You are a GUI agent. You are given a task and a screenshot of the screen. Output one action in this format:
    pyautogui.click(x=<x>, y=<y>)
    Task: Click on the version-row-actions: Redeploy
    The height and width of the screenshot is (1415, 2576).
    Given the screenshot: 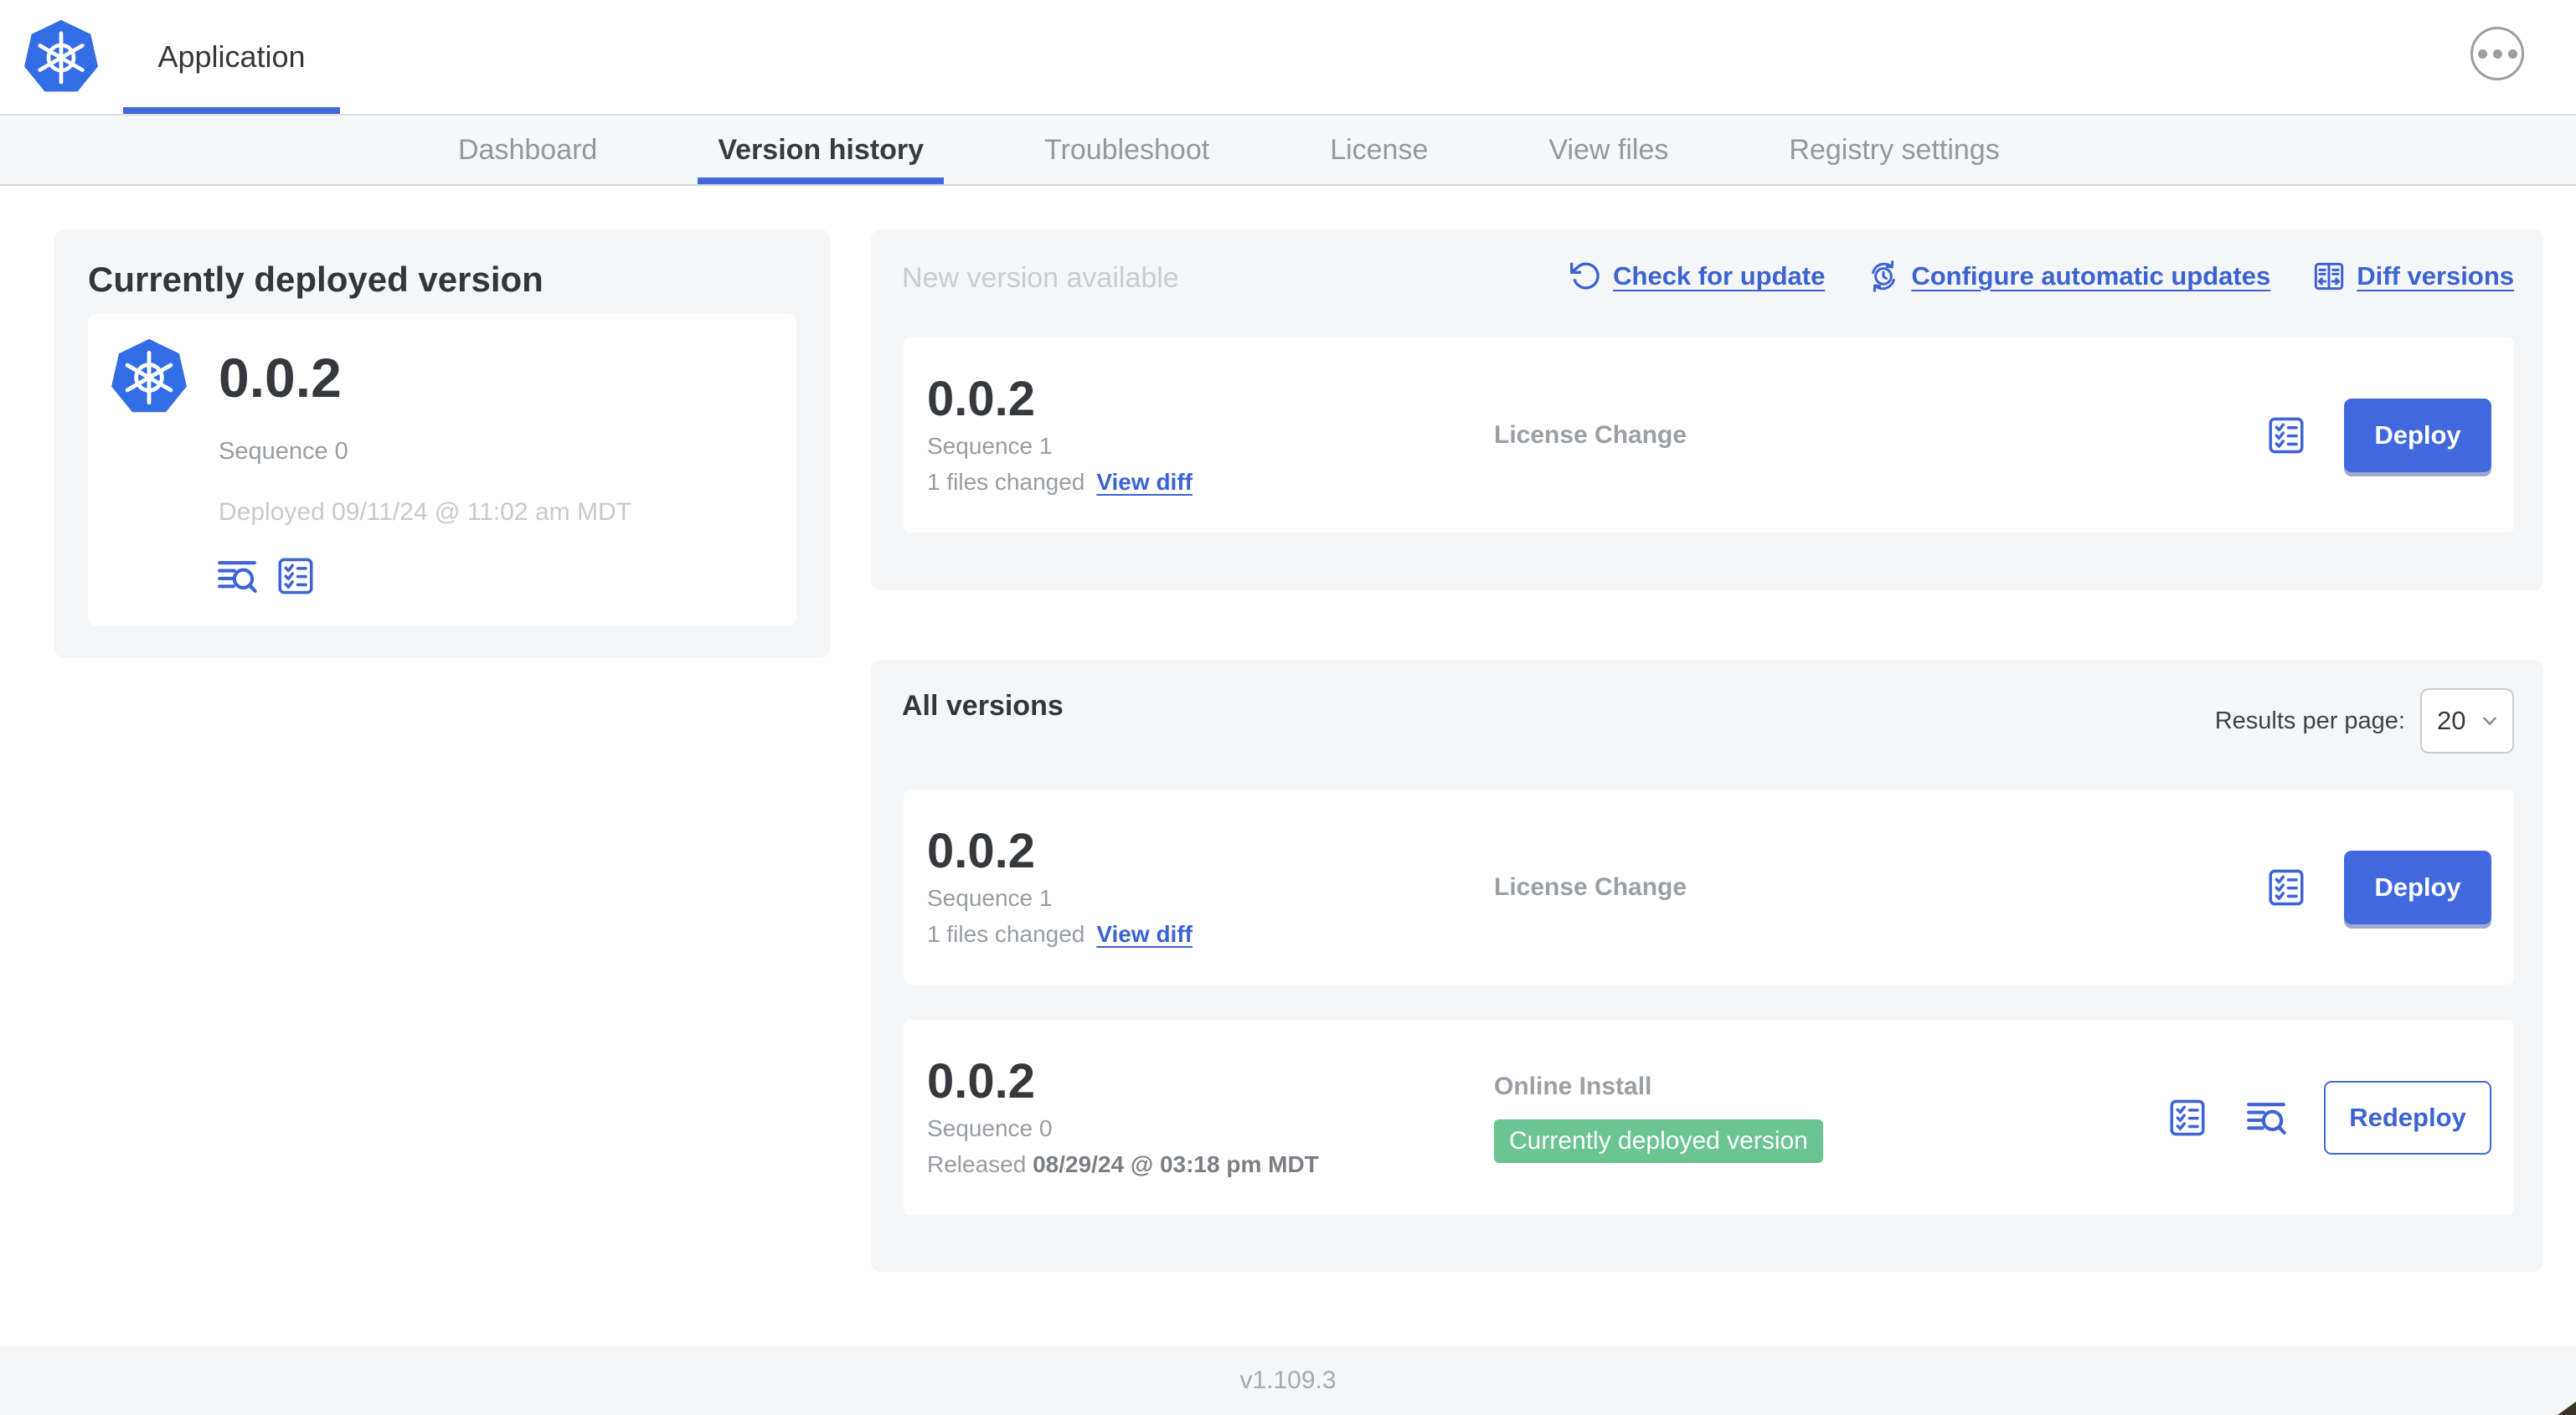 What is the action you would take?
    pyautogui.click(x=2328, y=1117)
    